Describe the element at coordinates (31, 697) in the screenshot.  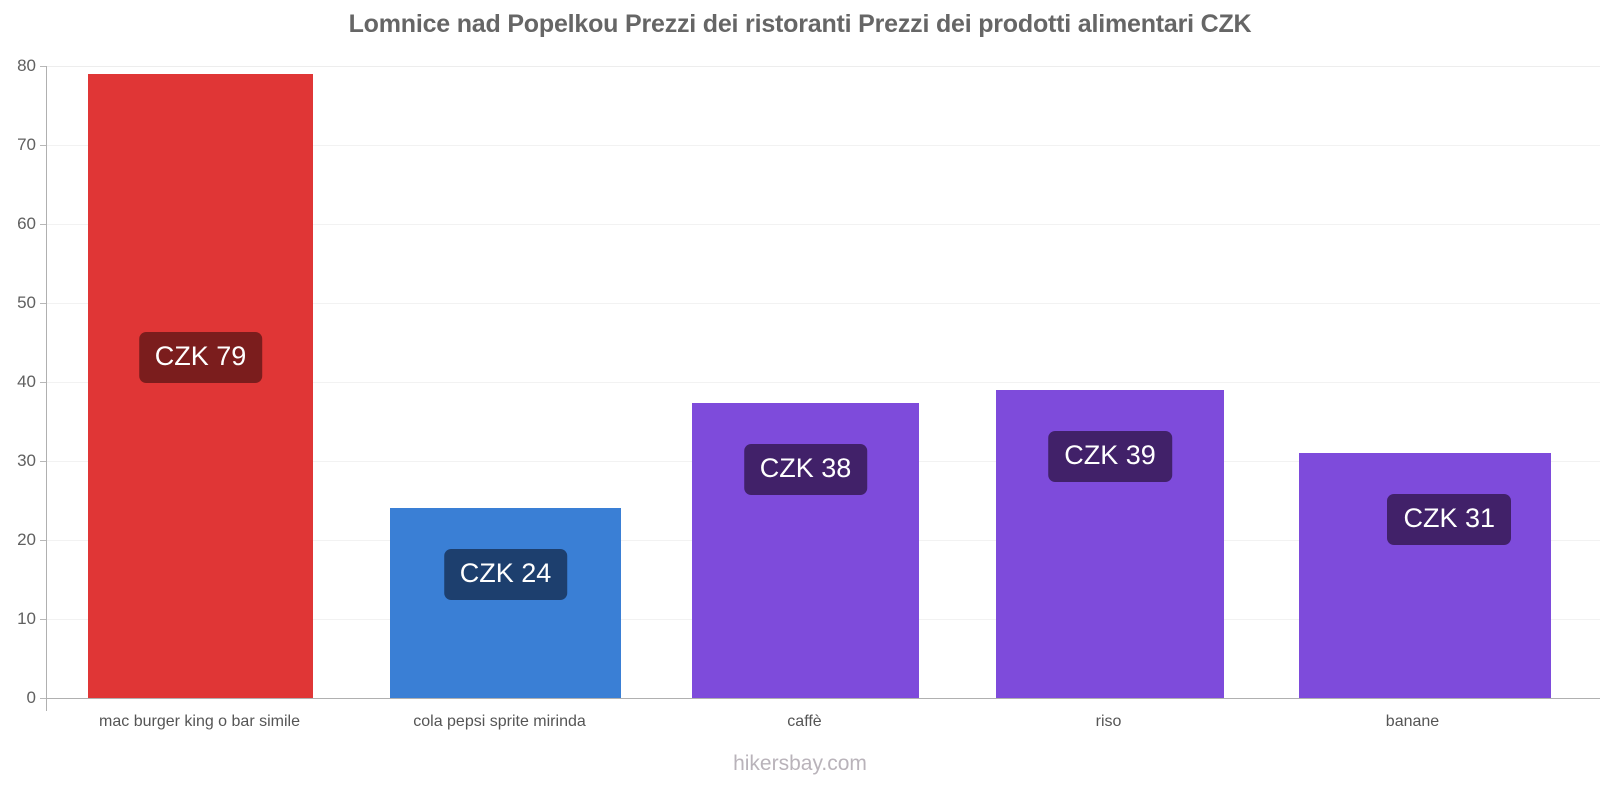
I see `y-tick-label-0: 0` at that location.